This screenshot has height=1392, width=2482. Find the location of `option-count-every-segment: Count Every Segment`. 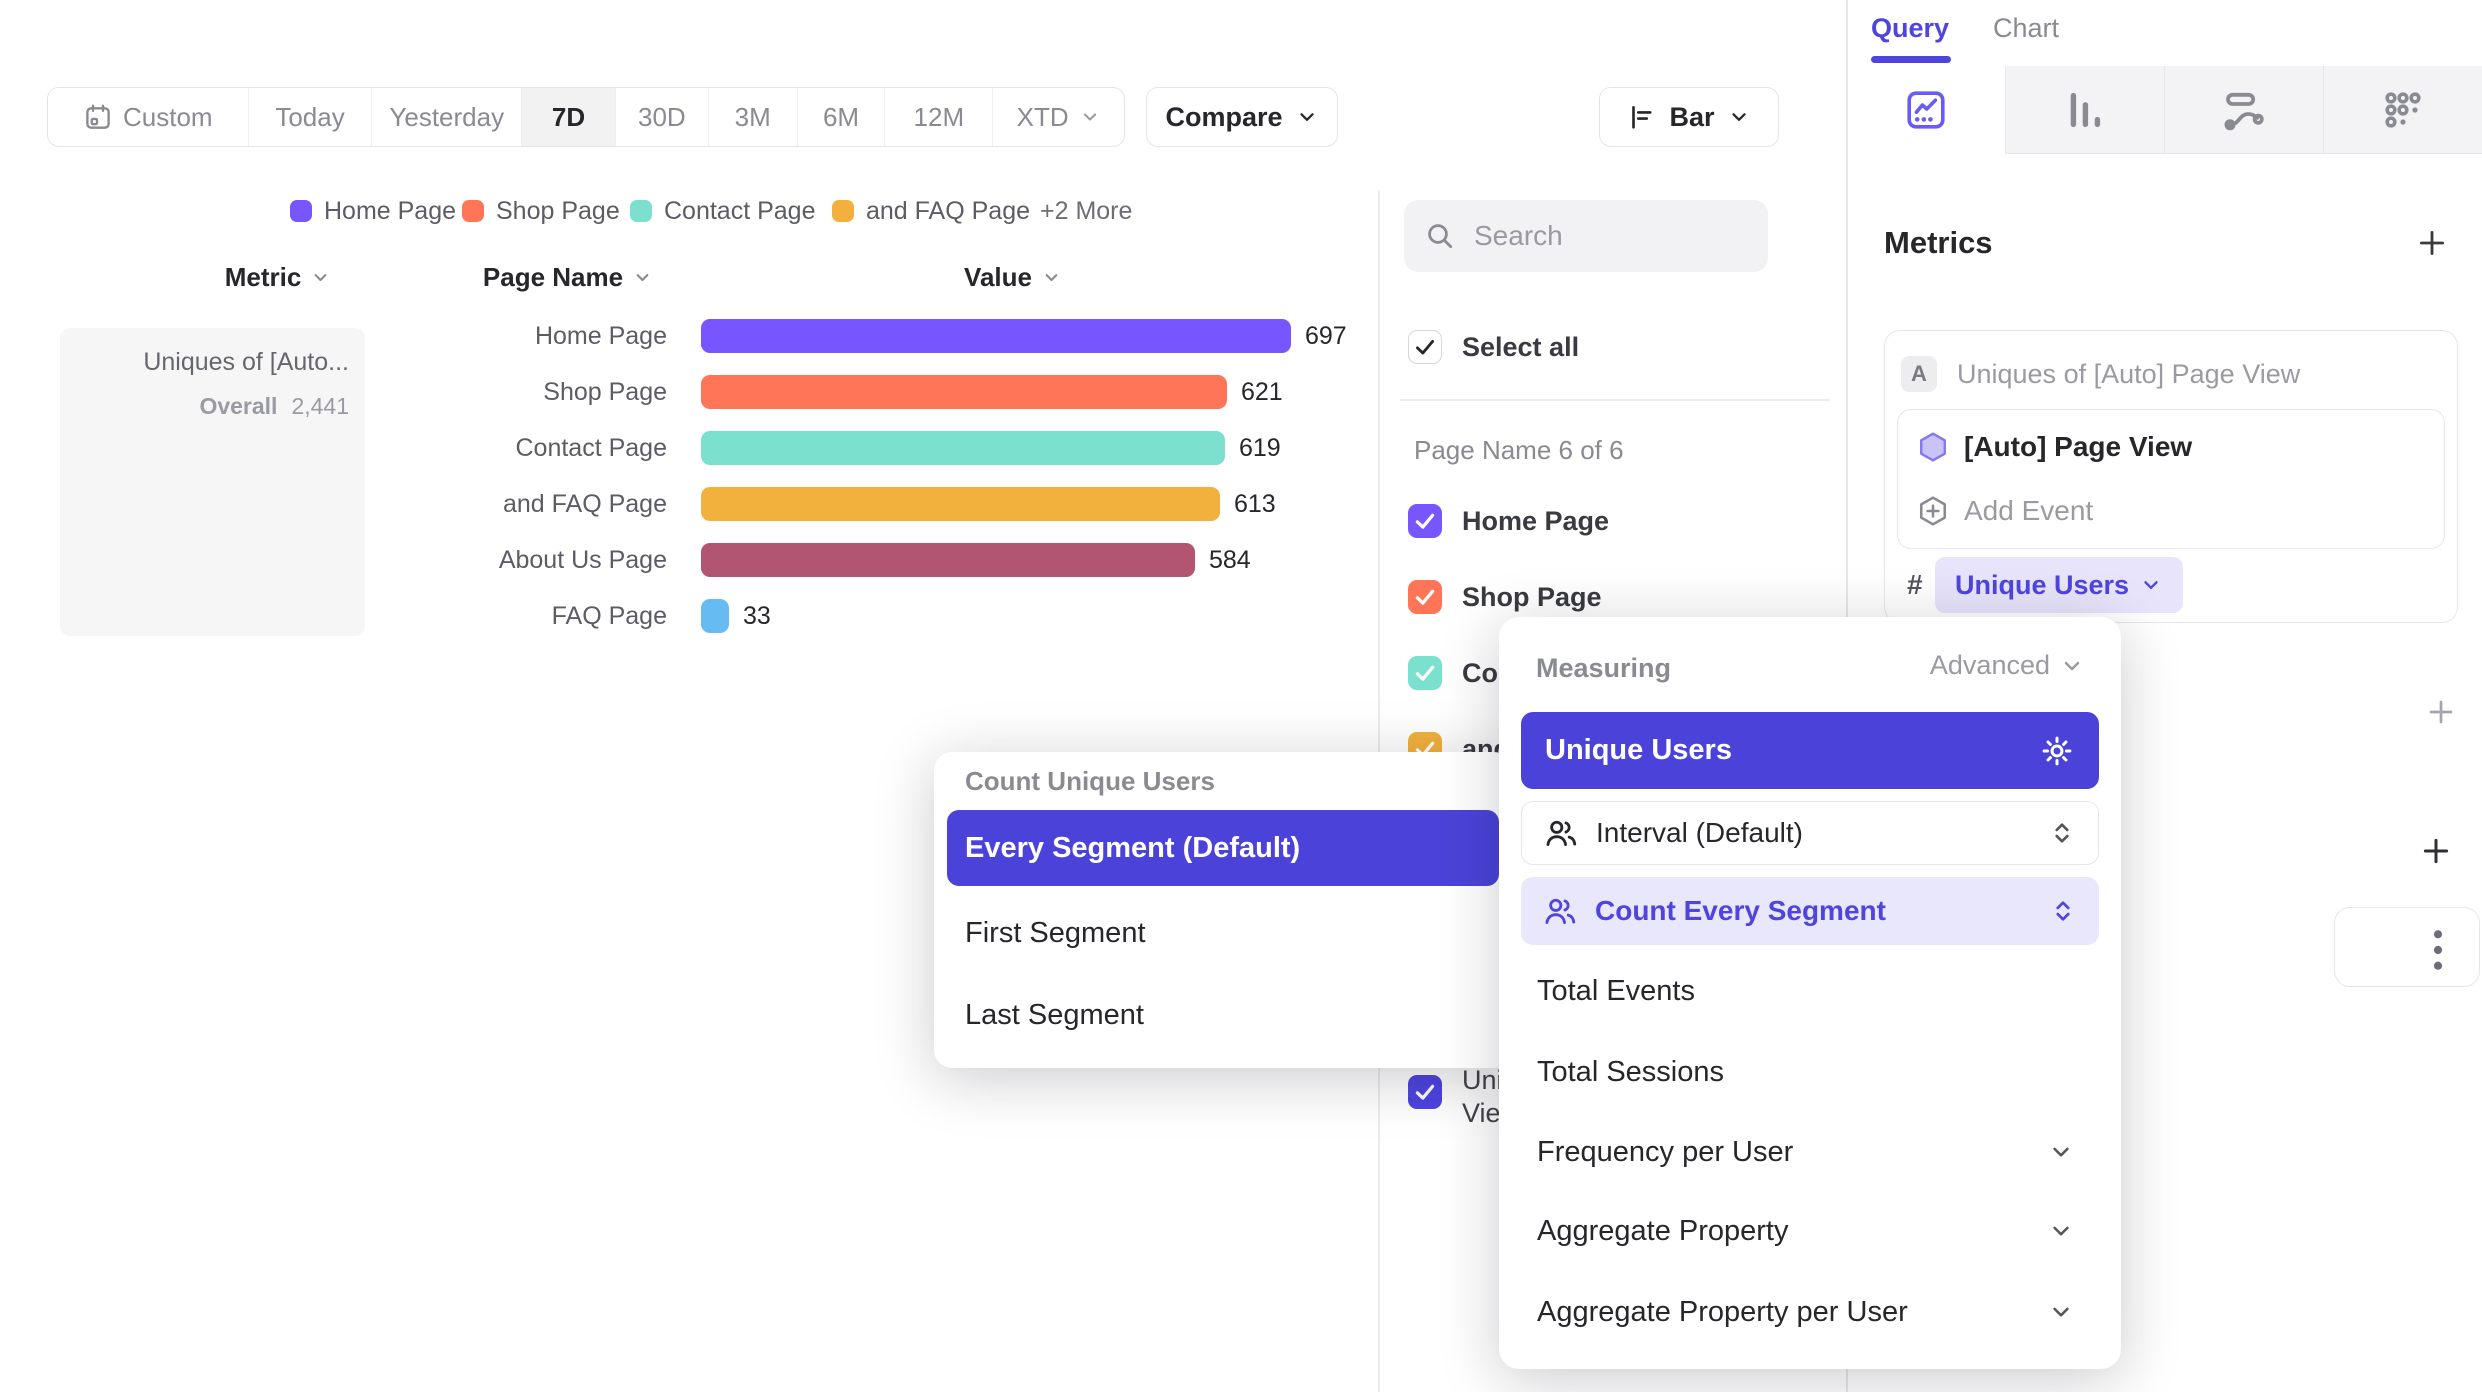

option-count-every-segment: Count Every Segment is located at coordinates (1810, 911).